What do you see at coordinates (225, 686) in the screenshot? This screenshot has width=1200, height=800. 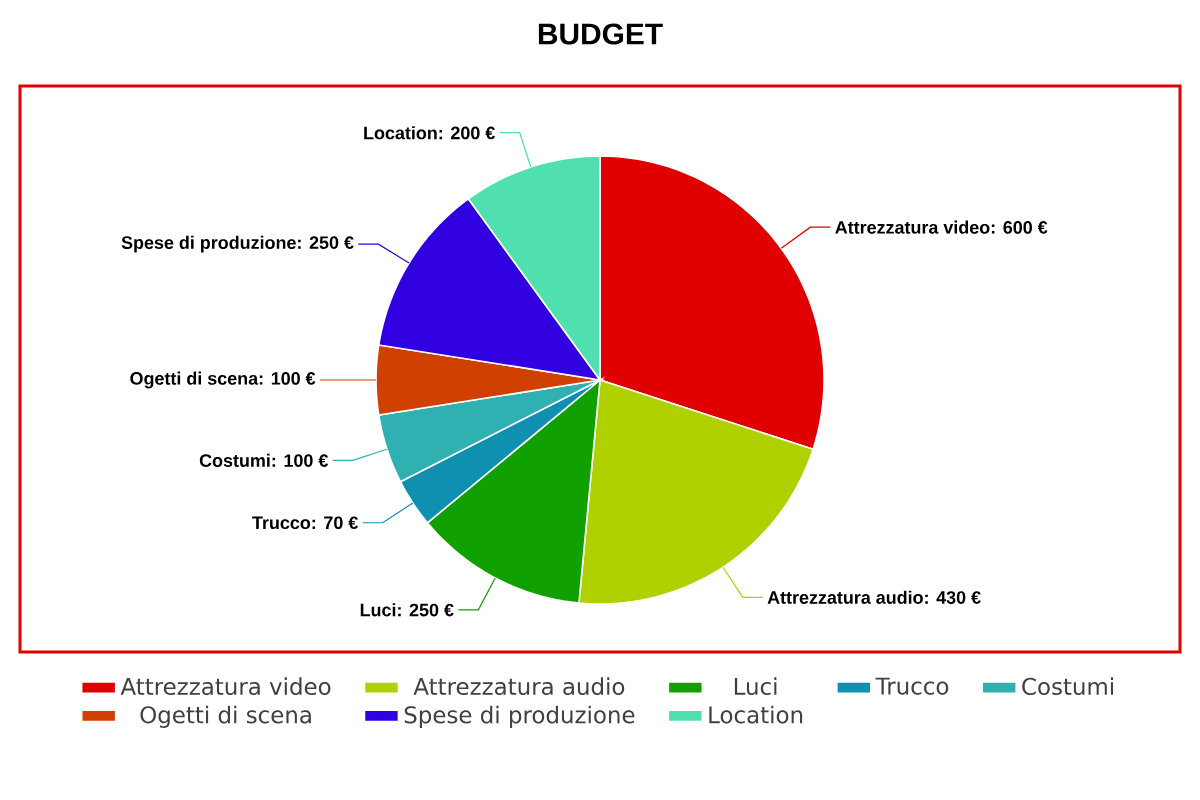 I see `legend-label: Attrezzatura video` at bounding box center [225, 686].